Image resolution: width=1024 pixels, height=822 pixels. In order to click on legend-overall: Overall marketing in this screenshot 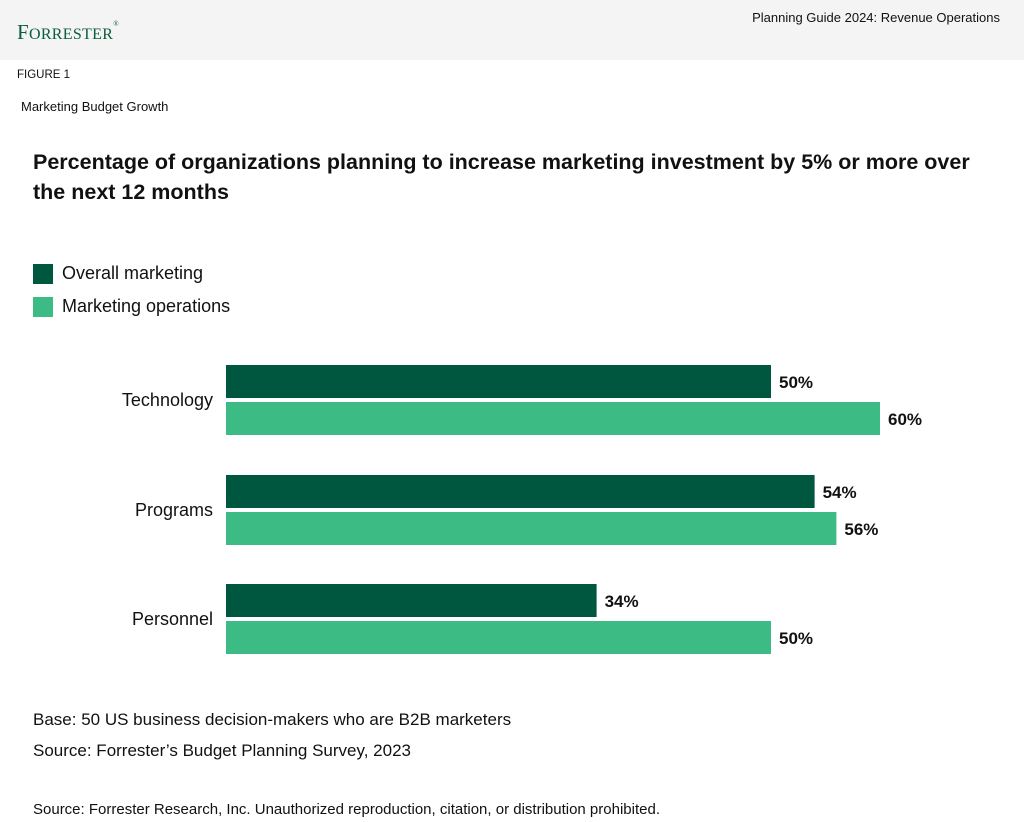, I will do `click(118, 273)`.